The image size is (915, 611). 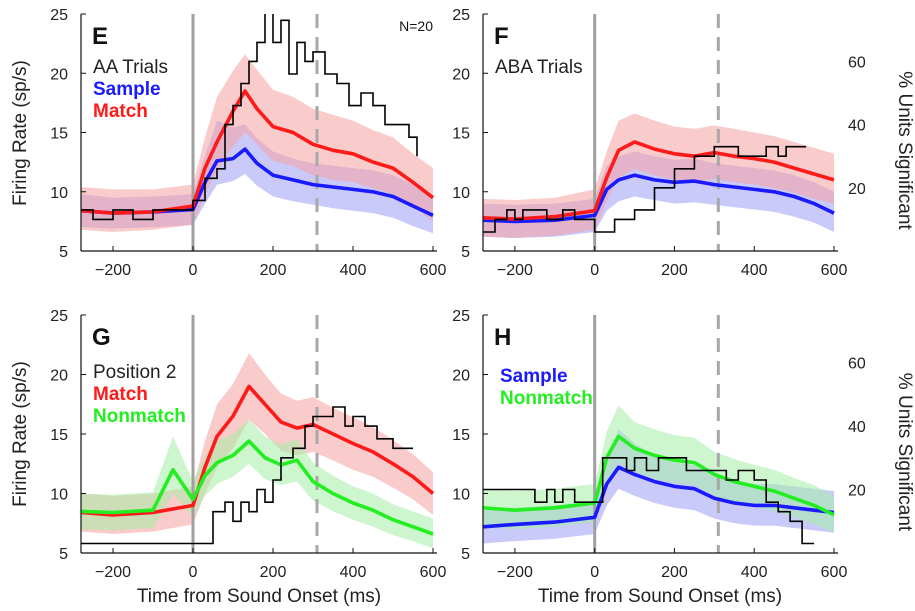 What do you see at coordinates (20, 133) in the screenshot?
I see `left-y-axis-label-top: Firing Rate (sp/s)` at bounding box center [20, 133].